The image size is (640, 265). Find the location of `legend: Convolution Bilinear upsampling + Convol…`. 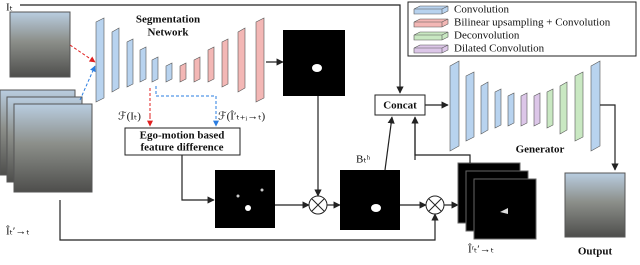

legend: Convolution Bilinear upsampling + Convol… is located at coordinates (522, 29).